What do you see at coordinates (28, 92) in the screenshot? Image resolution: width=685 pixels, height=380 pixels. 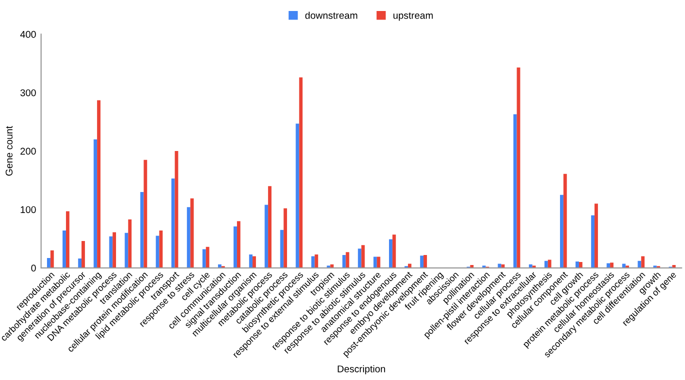 I see `y-tick-label: 300` at bounding box center [28, 92].